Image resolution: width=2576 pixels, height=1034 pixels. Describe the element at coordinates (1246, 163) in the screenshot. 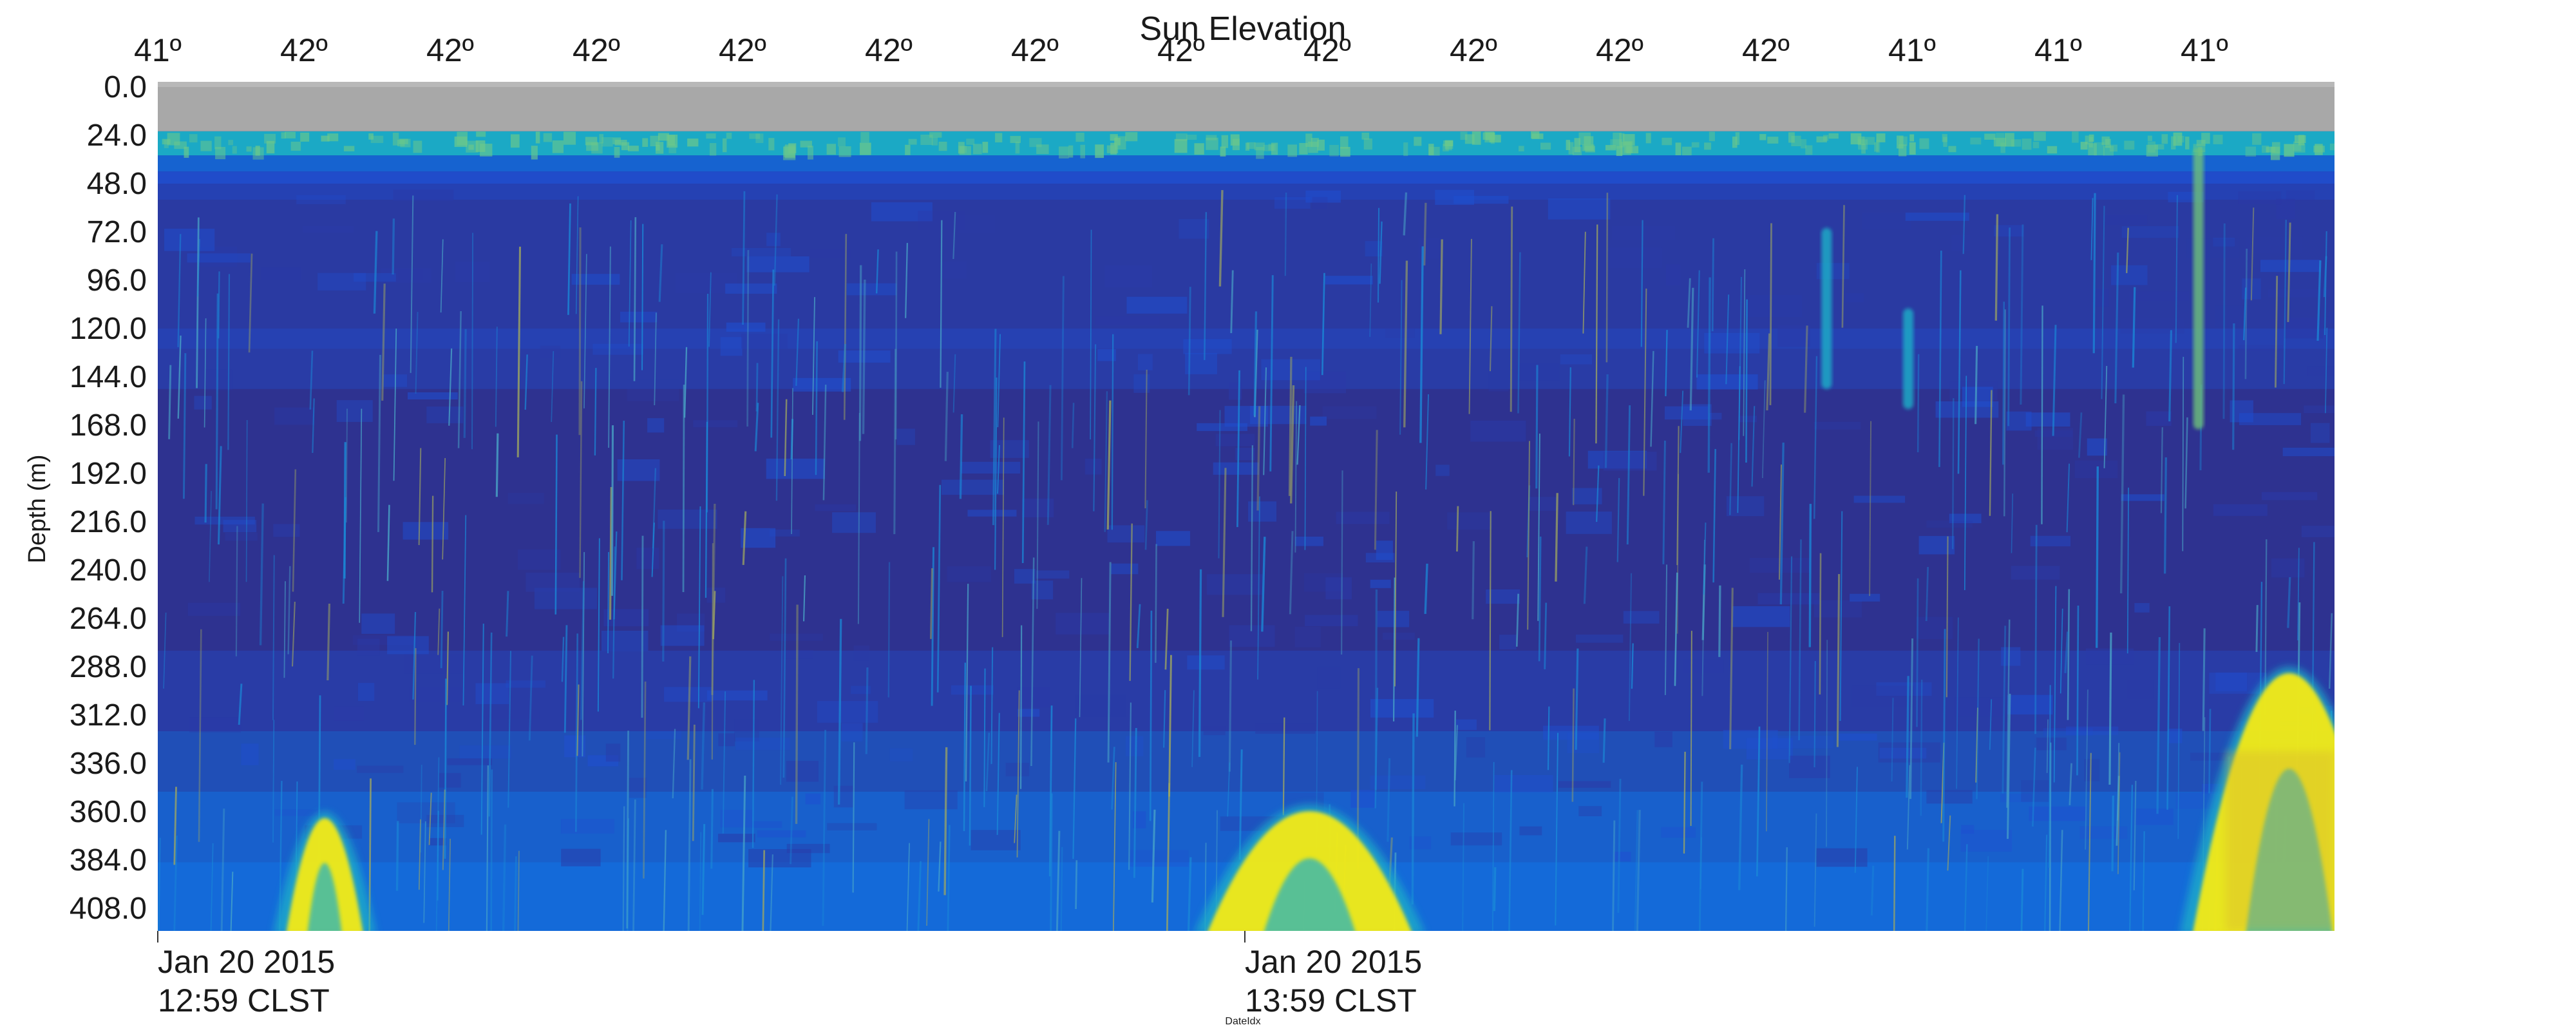

I see `depth-band` at that location.